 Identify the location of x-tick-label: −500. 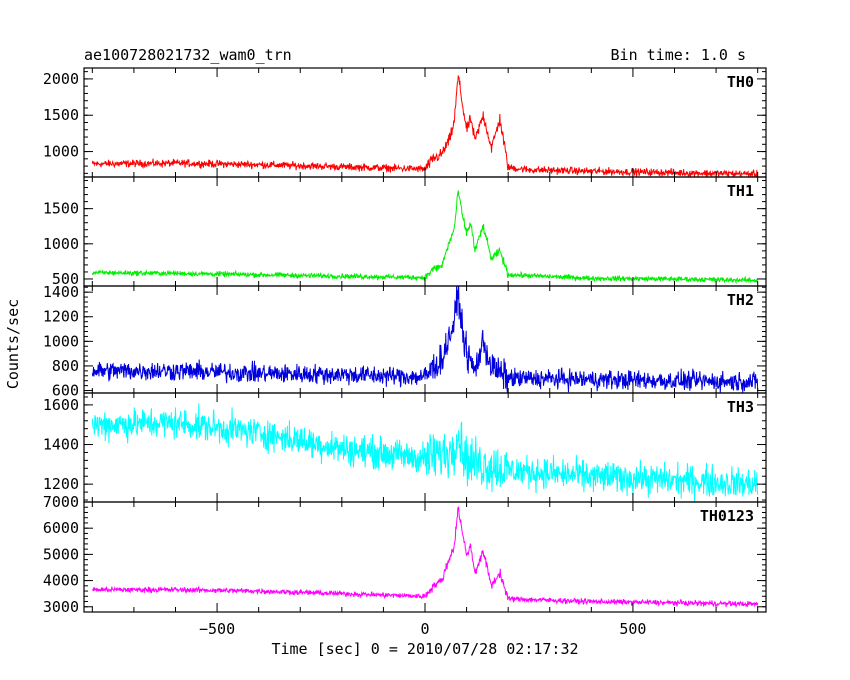
(217, 629).